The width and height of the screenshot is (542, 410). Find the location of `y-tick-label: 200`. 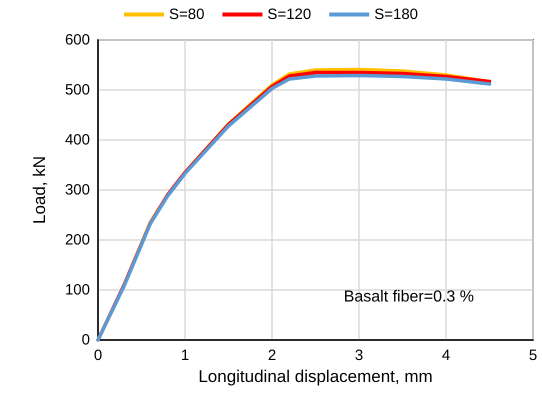

y-tick-label: 200 is located at coordinates (77, 240).